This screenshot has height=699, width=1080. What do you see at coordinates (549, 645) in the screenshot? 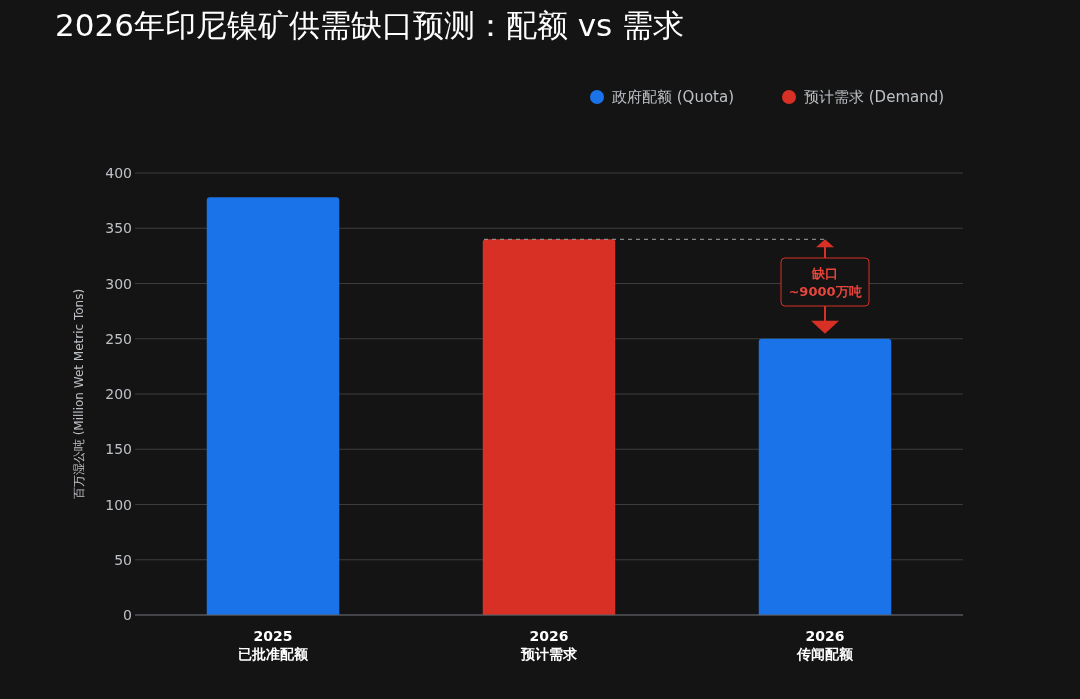
I see `x-tick-label: 2026 预计需求` at bounding box center [549, 645].